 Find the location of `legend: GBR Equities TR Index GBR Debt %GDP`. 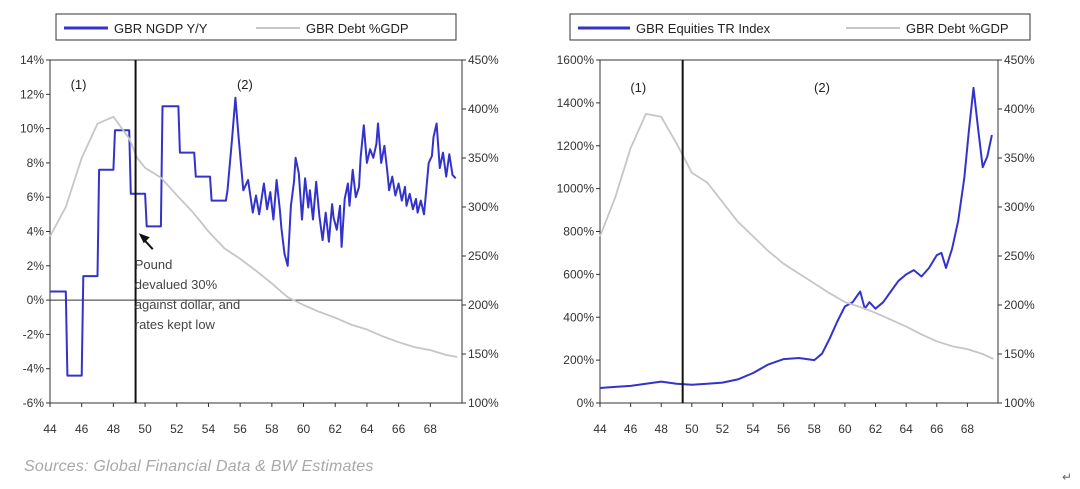

legend: GBR Equities TR Index GBR Debt %GDP is located at coordinates (800, 27).